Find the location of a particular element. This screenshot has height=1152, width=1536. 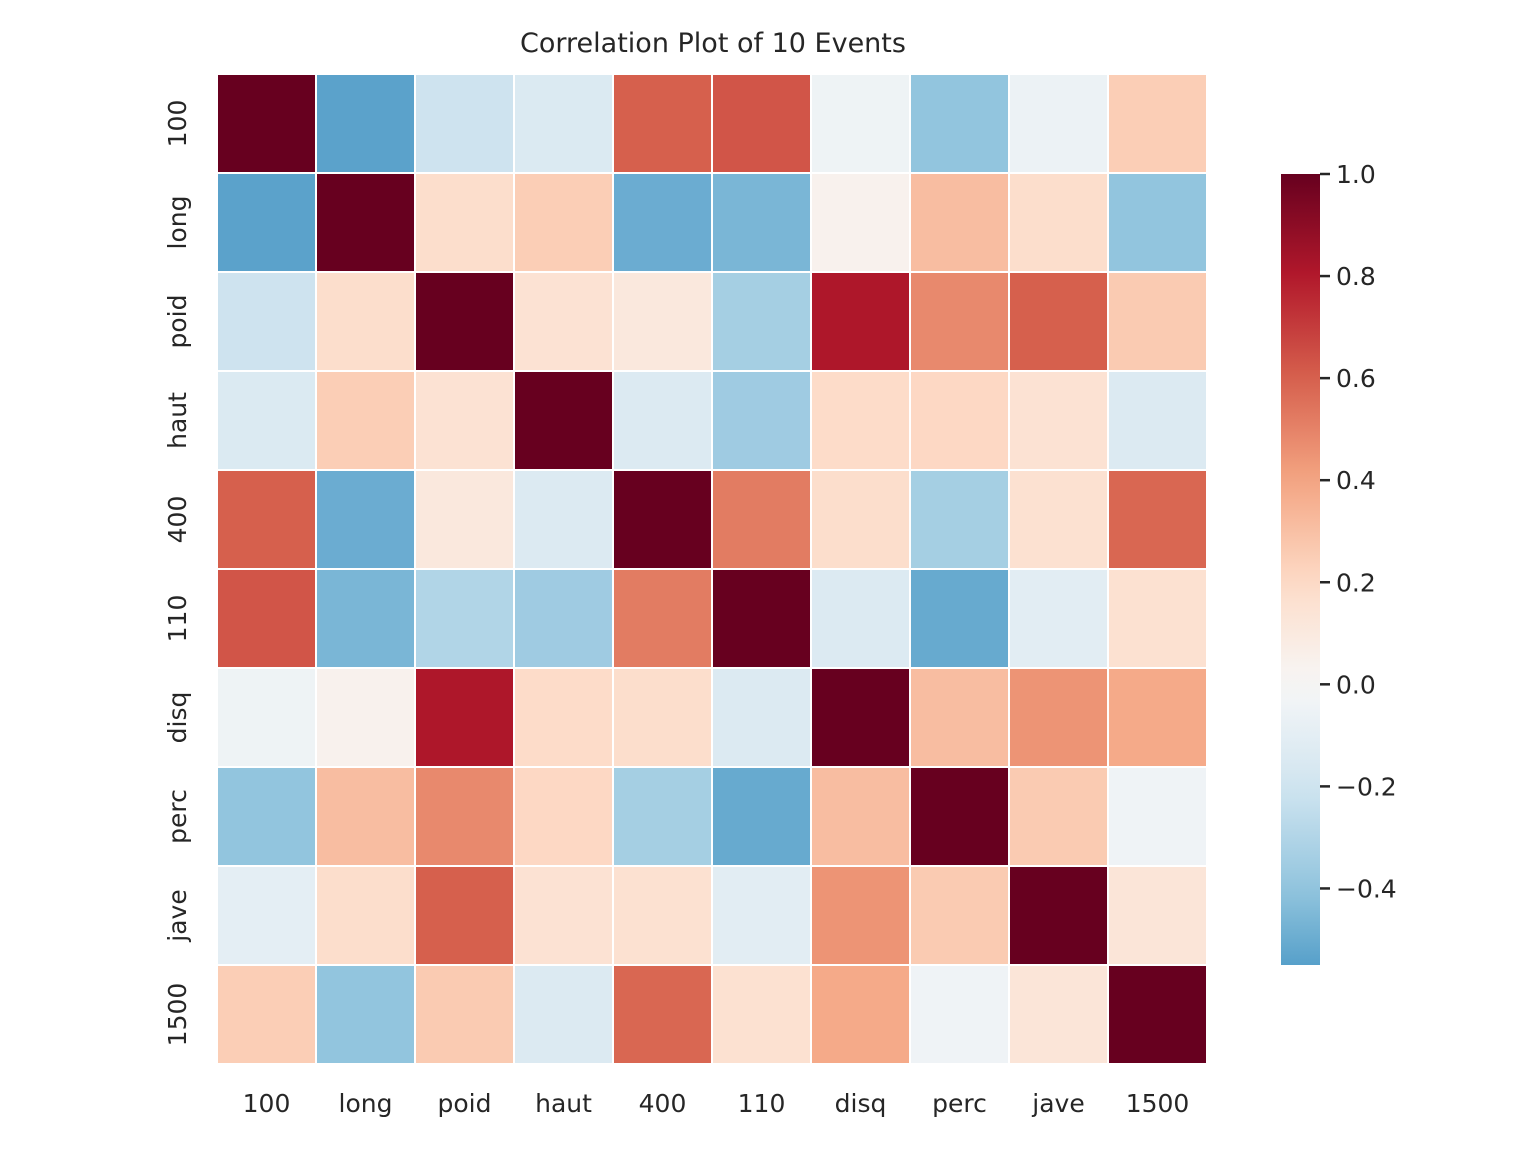

colorbar-tick-label: 0.0 is located at coordinates (1356, 684).